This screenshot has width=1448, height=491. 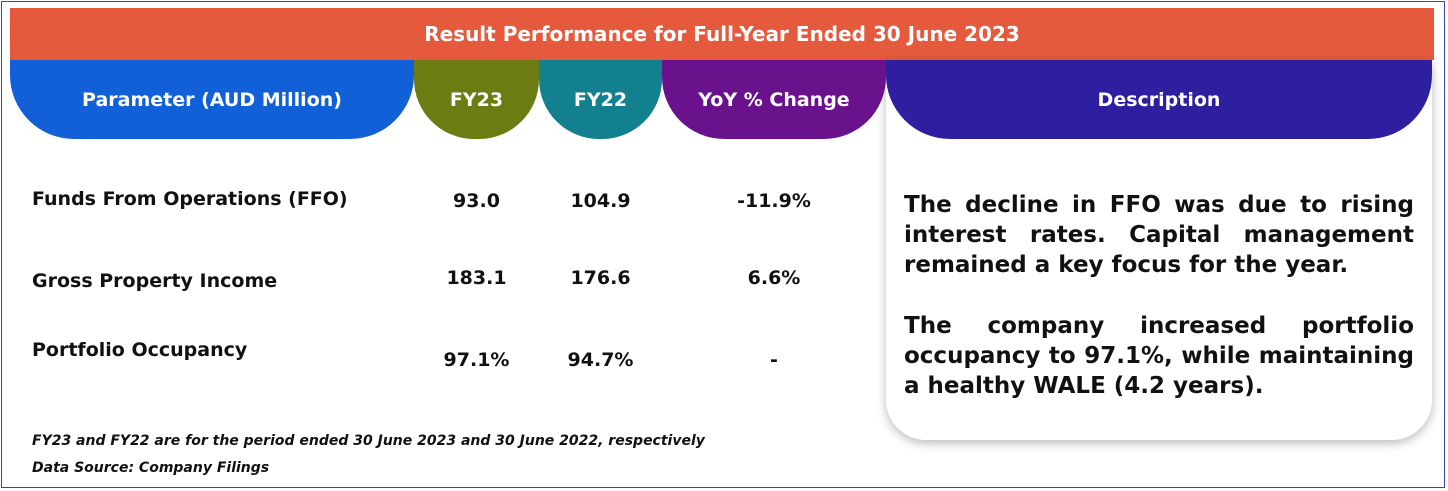 I want to click on row-occupancy-parameter: Portfolio Occupancy, so click(x=140, y=350).